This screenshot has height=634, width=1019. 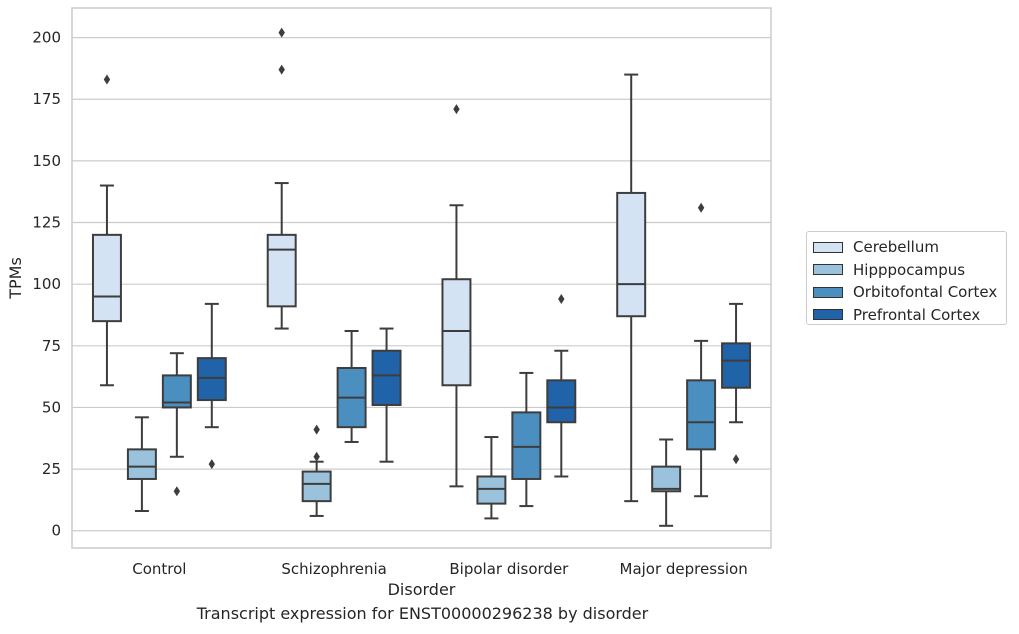 What do you see at coordinates (684, 569) in the screenshot?
I see `x-tick-label: Major depression` at bounding box center [684, 569].